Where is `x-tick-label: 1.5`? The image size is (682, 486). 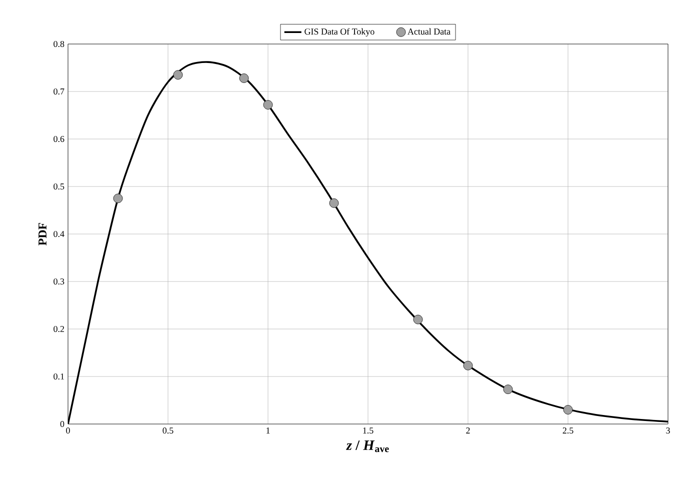
x-tick-label: 1.5 is located at coordinates (368, 431).